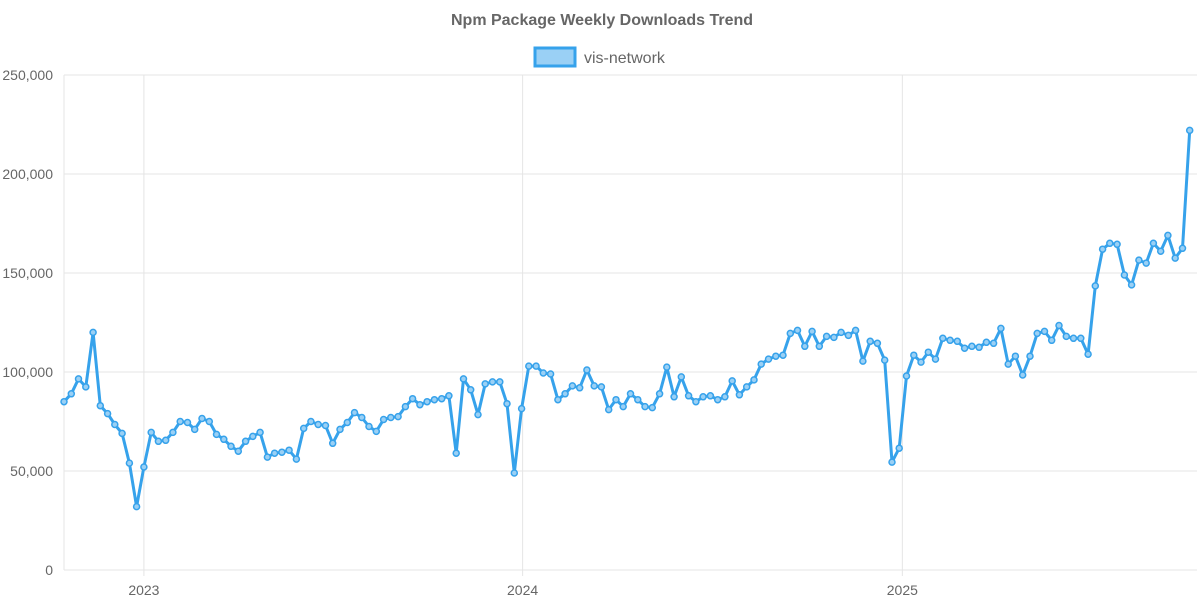  What do you see at coordinates (522, 590) in the screenshot?
I see `x-tick-label: 2024` at bounding box center [522, 590].